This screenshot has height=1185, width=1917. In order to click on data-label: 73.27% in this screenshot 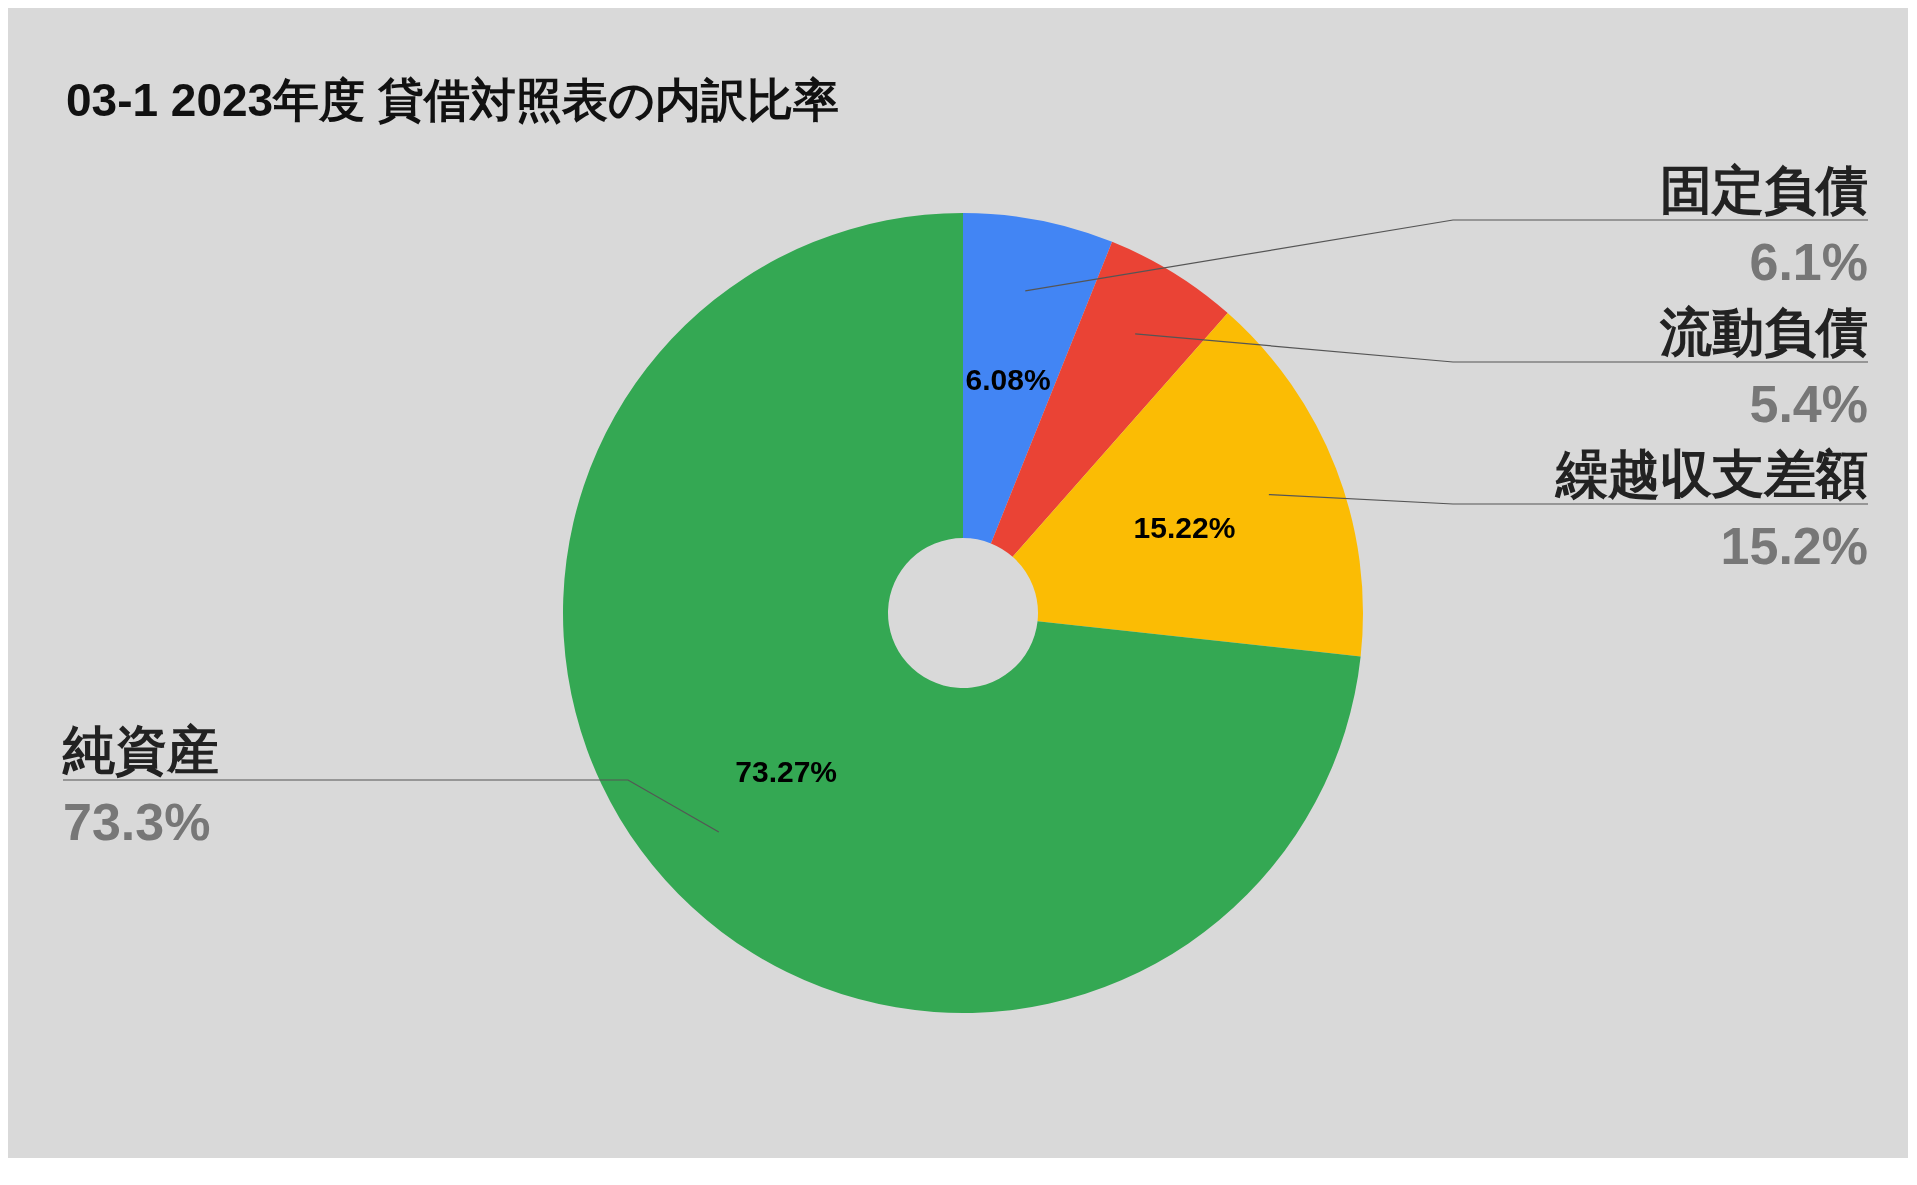, I will do `click(786, 772)`.